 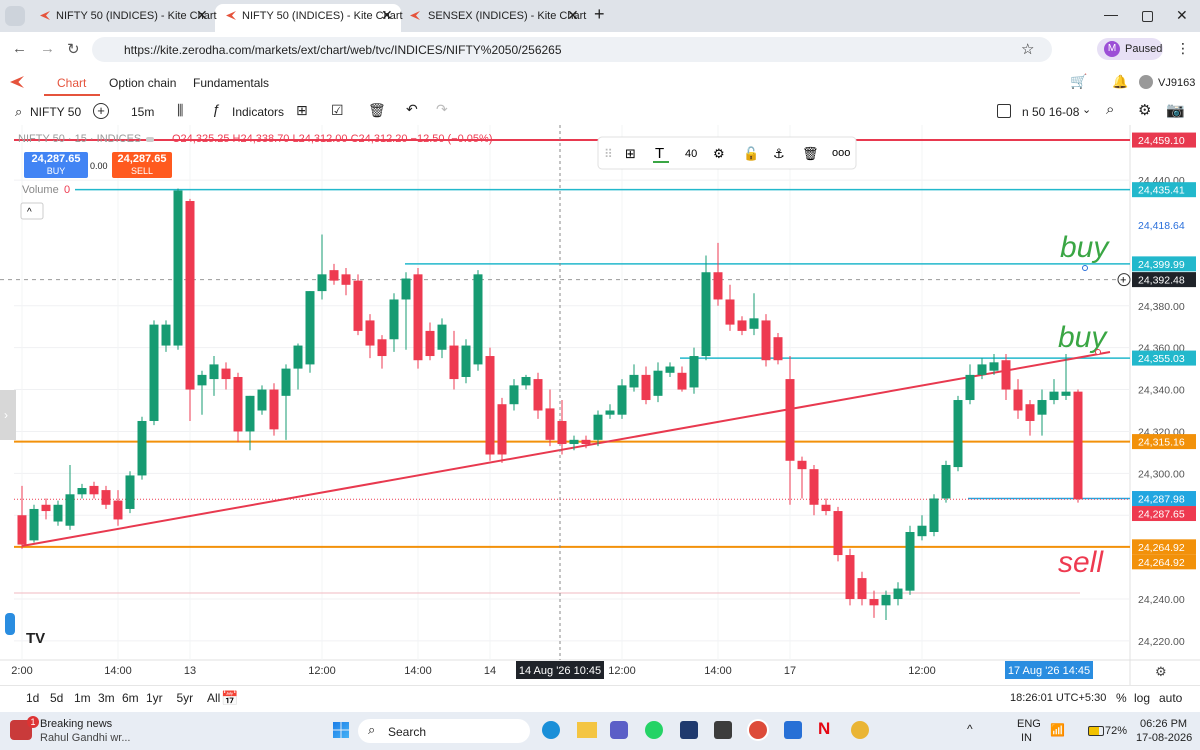 What do you see at coordinates (608, 154) in the screenshot?
I see `drag-handle: ⠿` at bounding box center [608, 154].